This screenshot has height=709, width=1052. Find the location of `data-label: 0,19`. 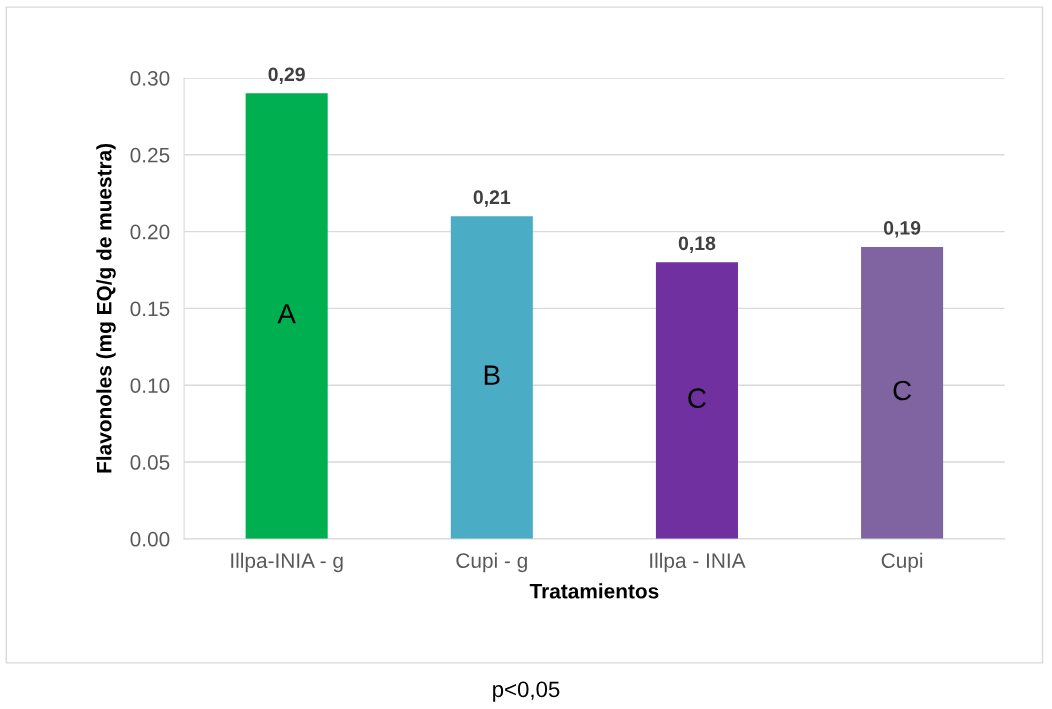

data-label: 0,19 is located at coordinates (902, 229).